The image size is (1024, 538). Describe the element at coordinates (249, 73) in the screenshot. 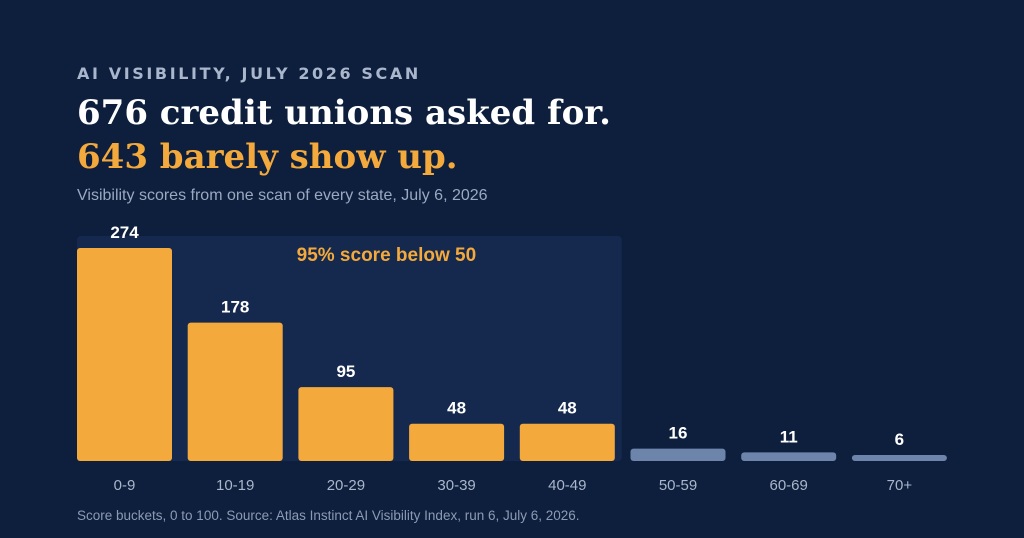

I see `chart-kicker: AI VISIBILITY, JULY 2026 SCAN` at that location.